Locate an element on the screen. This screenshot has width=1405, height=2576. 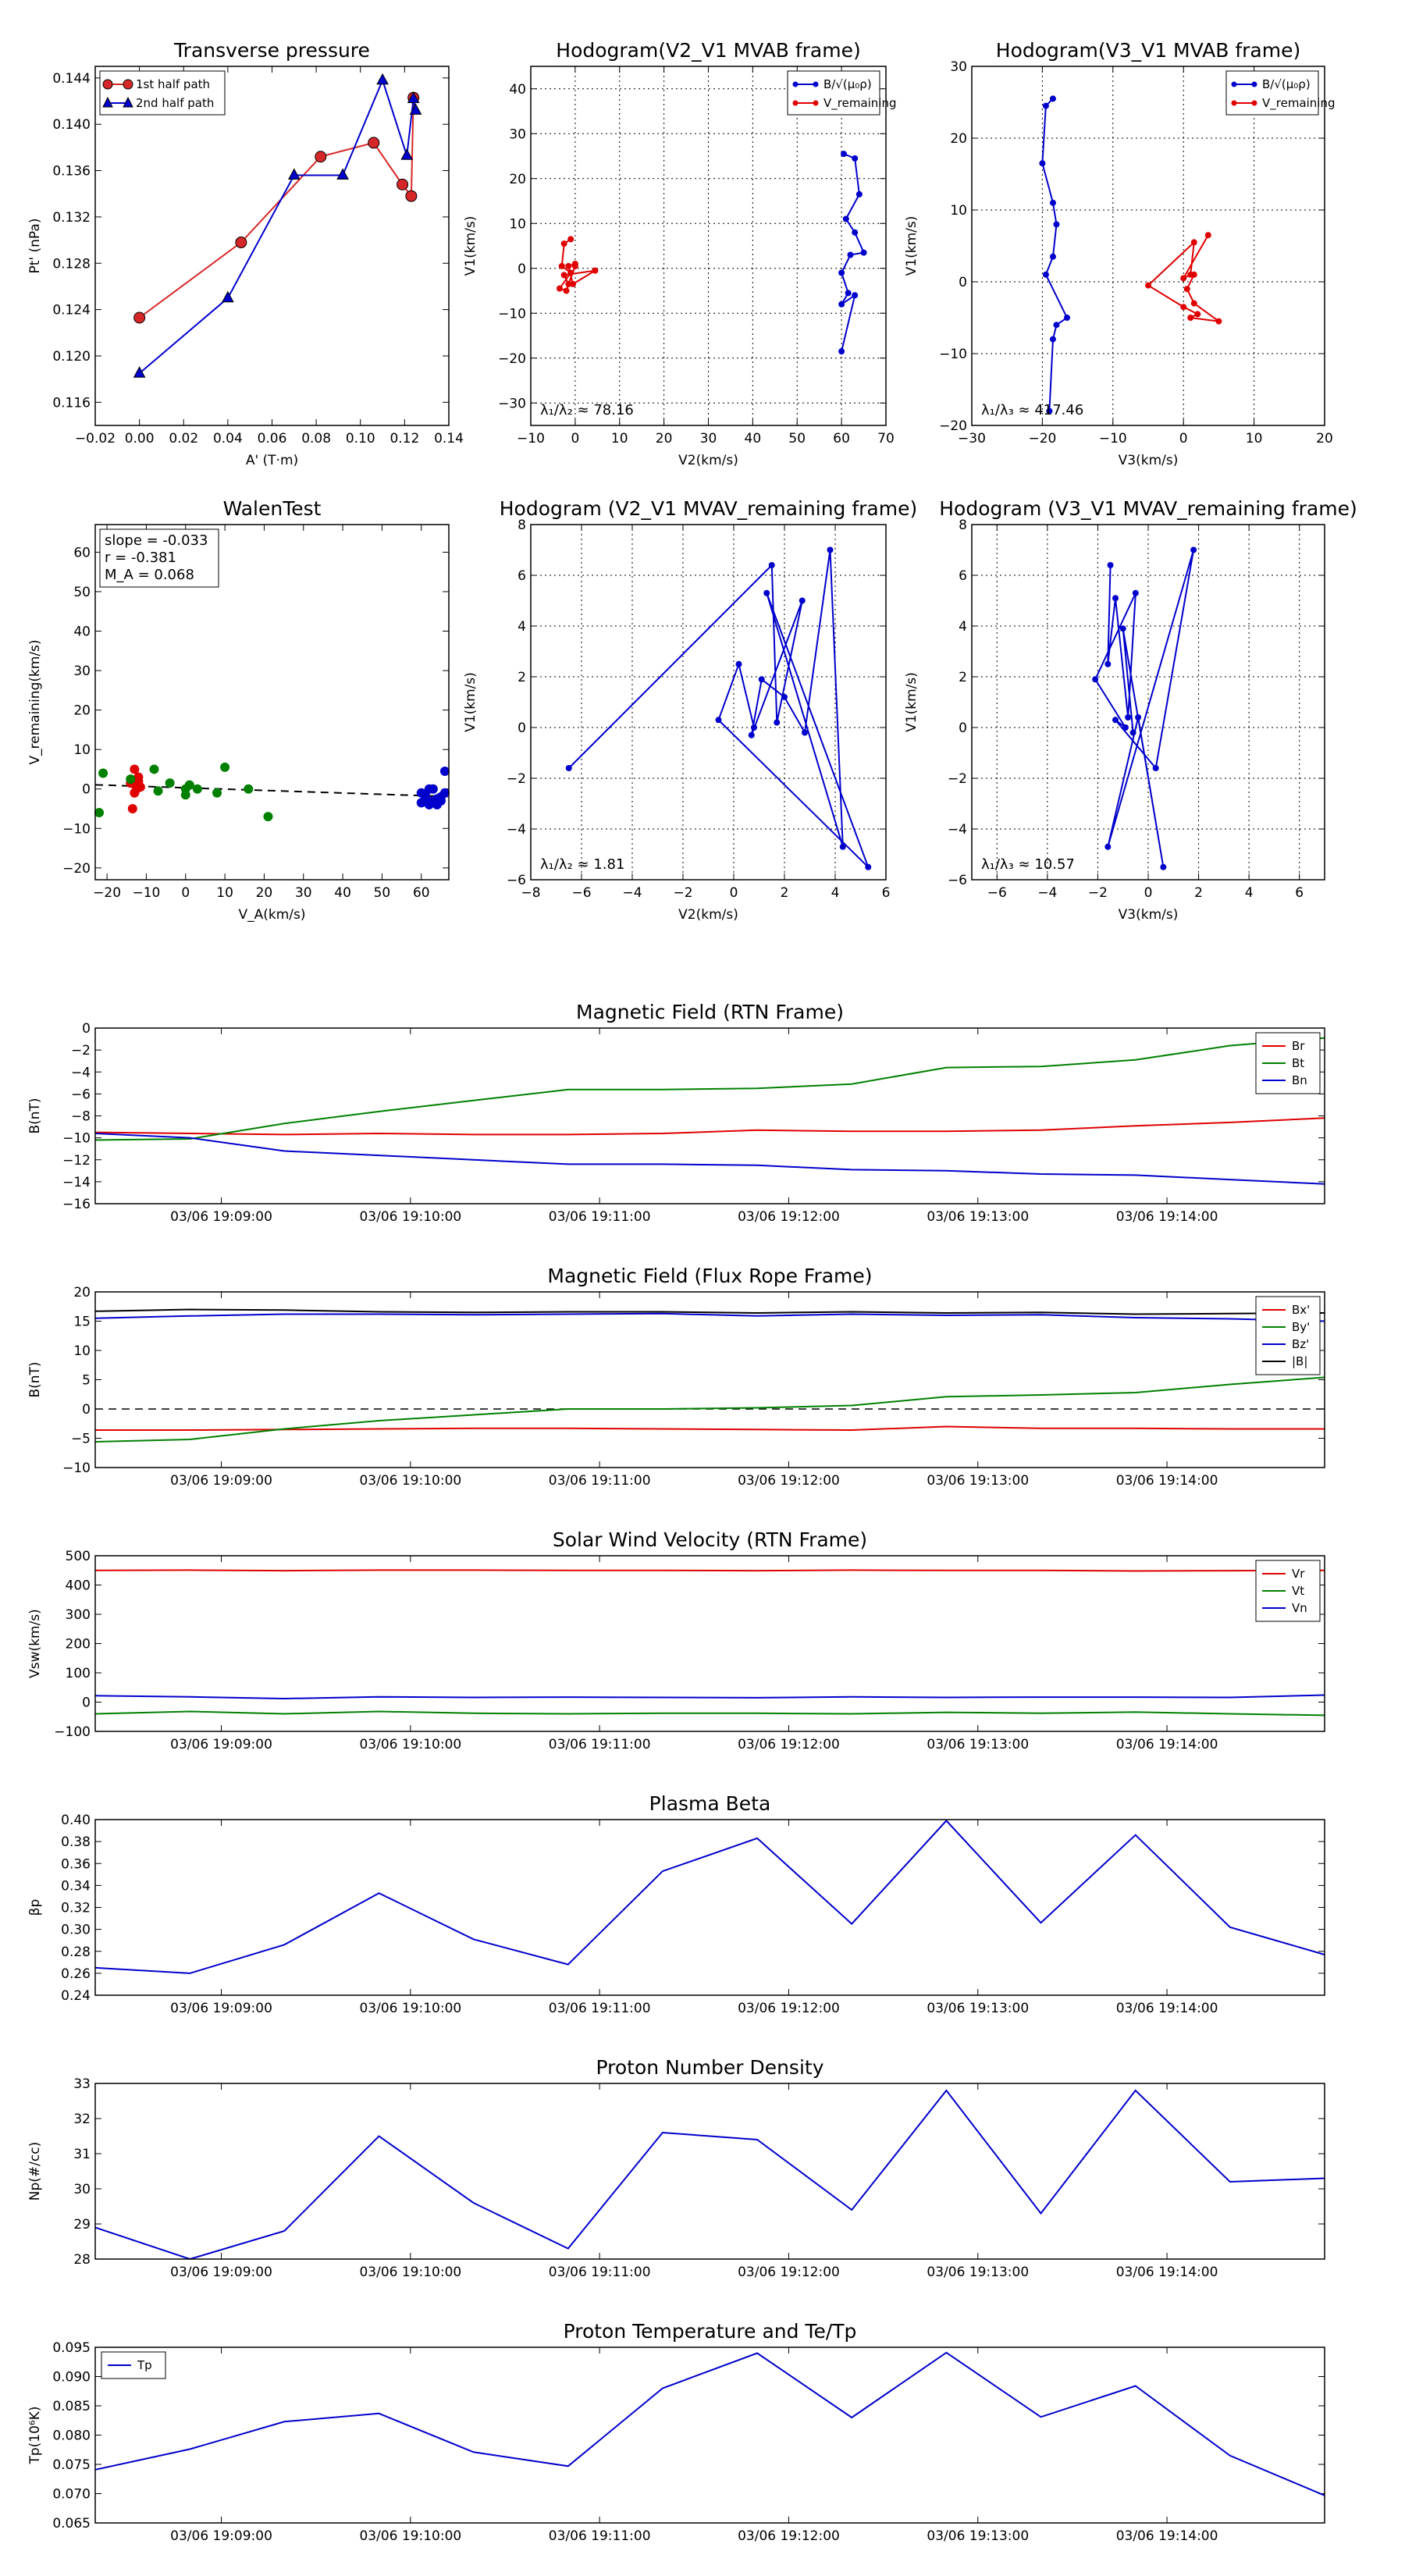
chart-title: Transverse pressure is located at coordinates (271, 51).